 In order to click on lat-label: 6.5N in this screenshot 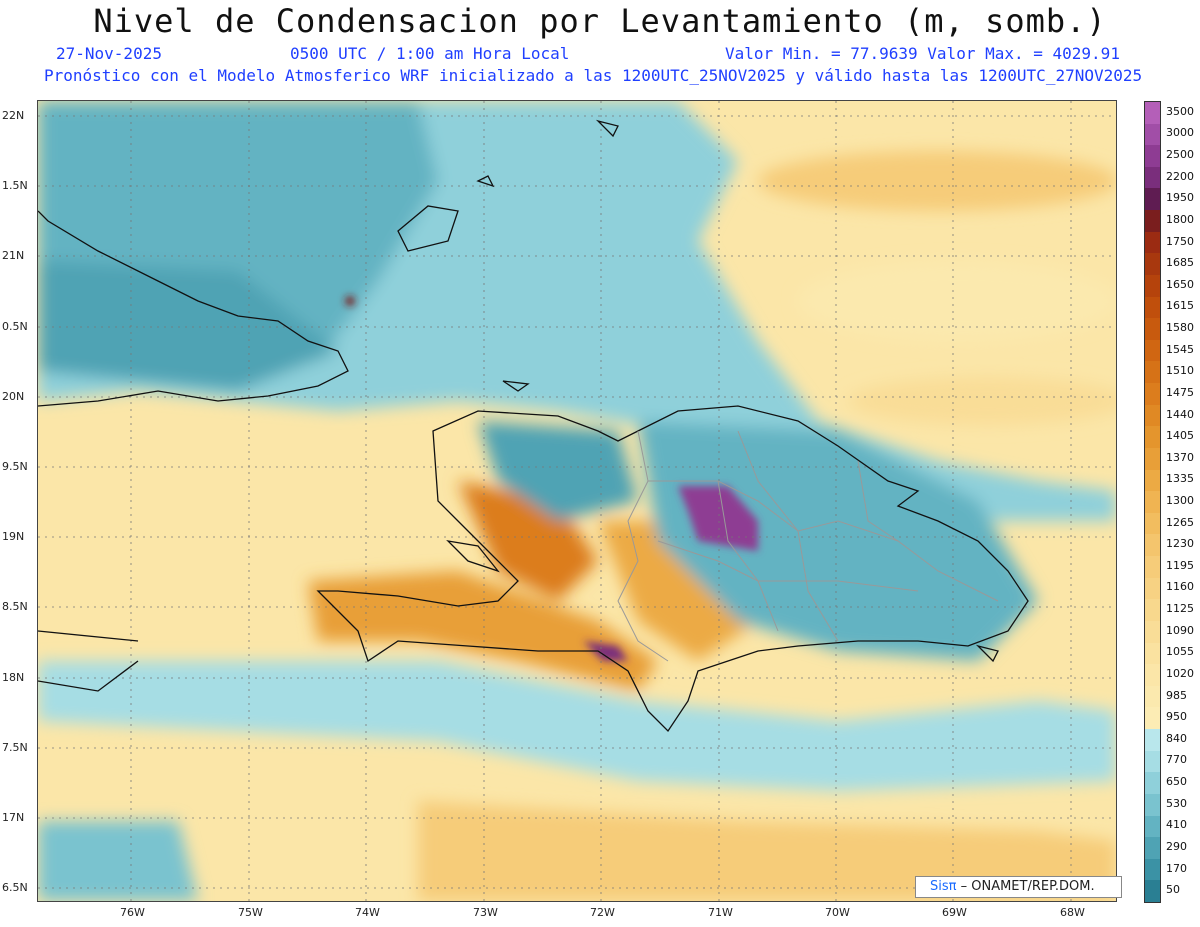, I will do `click(15, 887)`.